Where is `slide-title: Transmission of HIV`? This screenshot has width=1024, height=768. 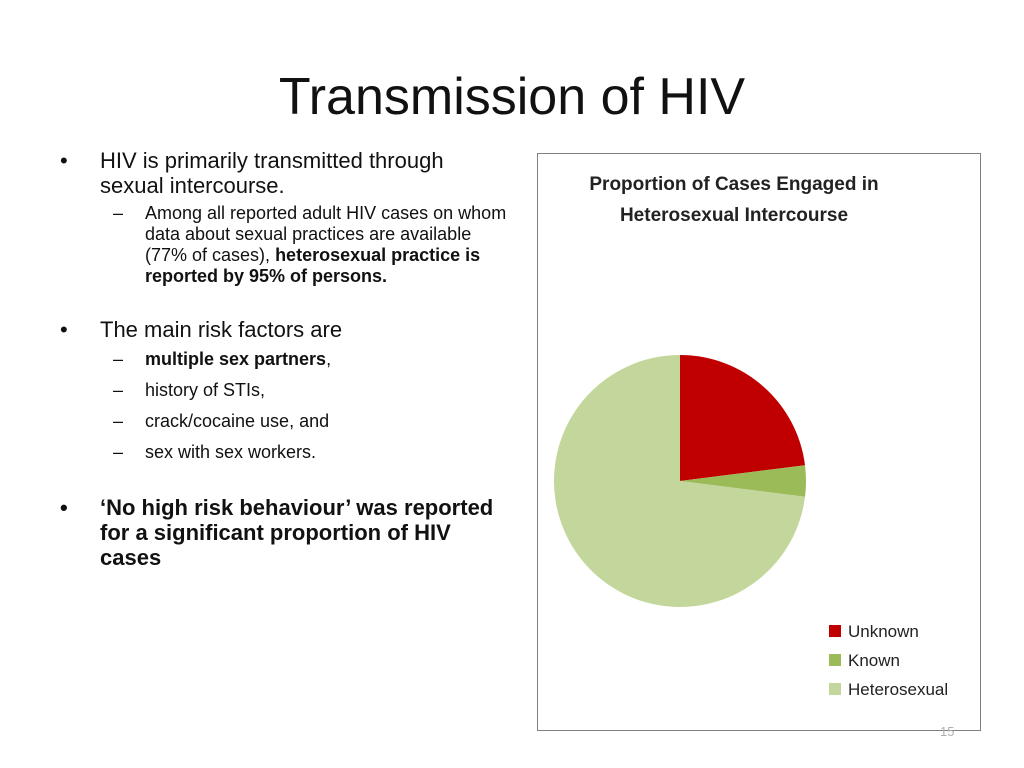 slide-title: Transmission of HIV is located at coordinates (512, 97).